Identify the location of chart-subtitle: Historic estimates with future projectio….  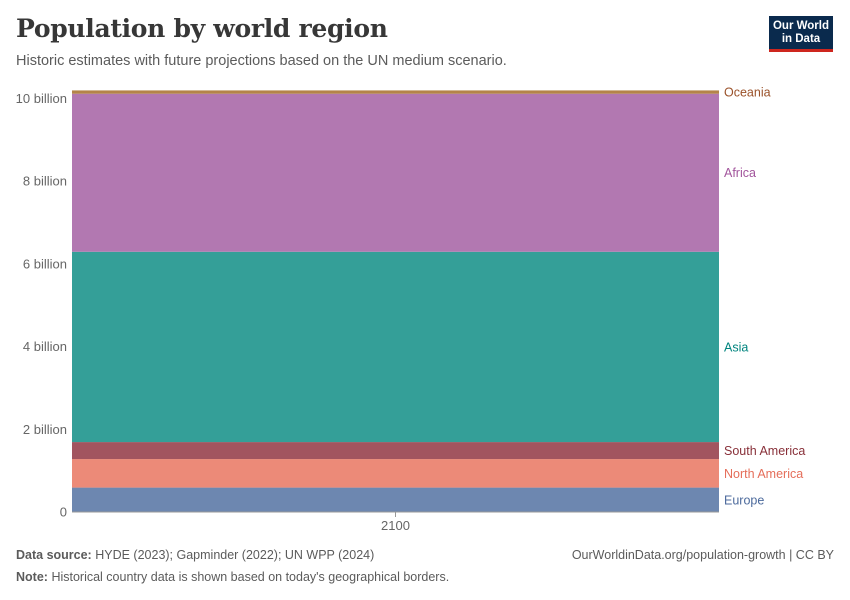
(261, 61).